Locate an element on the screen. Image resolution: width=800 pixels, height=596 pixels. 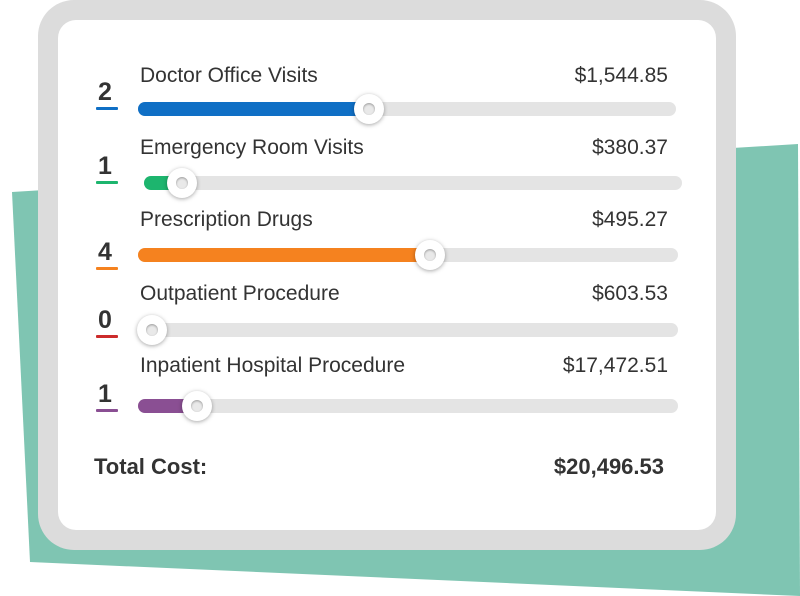
cost-row-outpatient-procedure: 0 Outpatient Procedure $603.53 is located at coordinates (387, 318).